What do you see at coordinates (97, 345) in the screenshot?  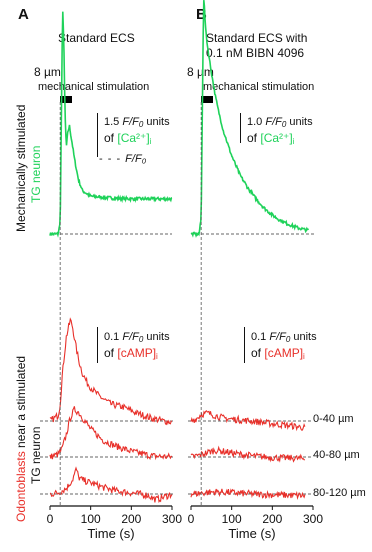 I see `panel-a-camp-scale-bar` at bounding box center [97, 345].